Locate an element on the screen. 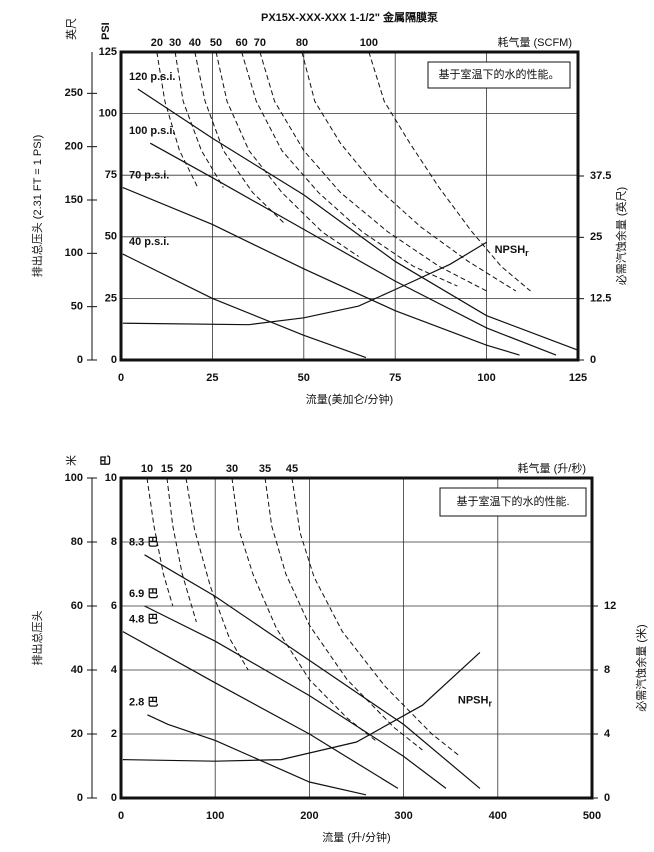  outer-tick-label: 200 is located at coordinates (74, 147).